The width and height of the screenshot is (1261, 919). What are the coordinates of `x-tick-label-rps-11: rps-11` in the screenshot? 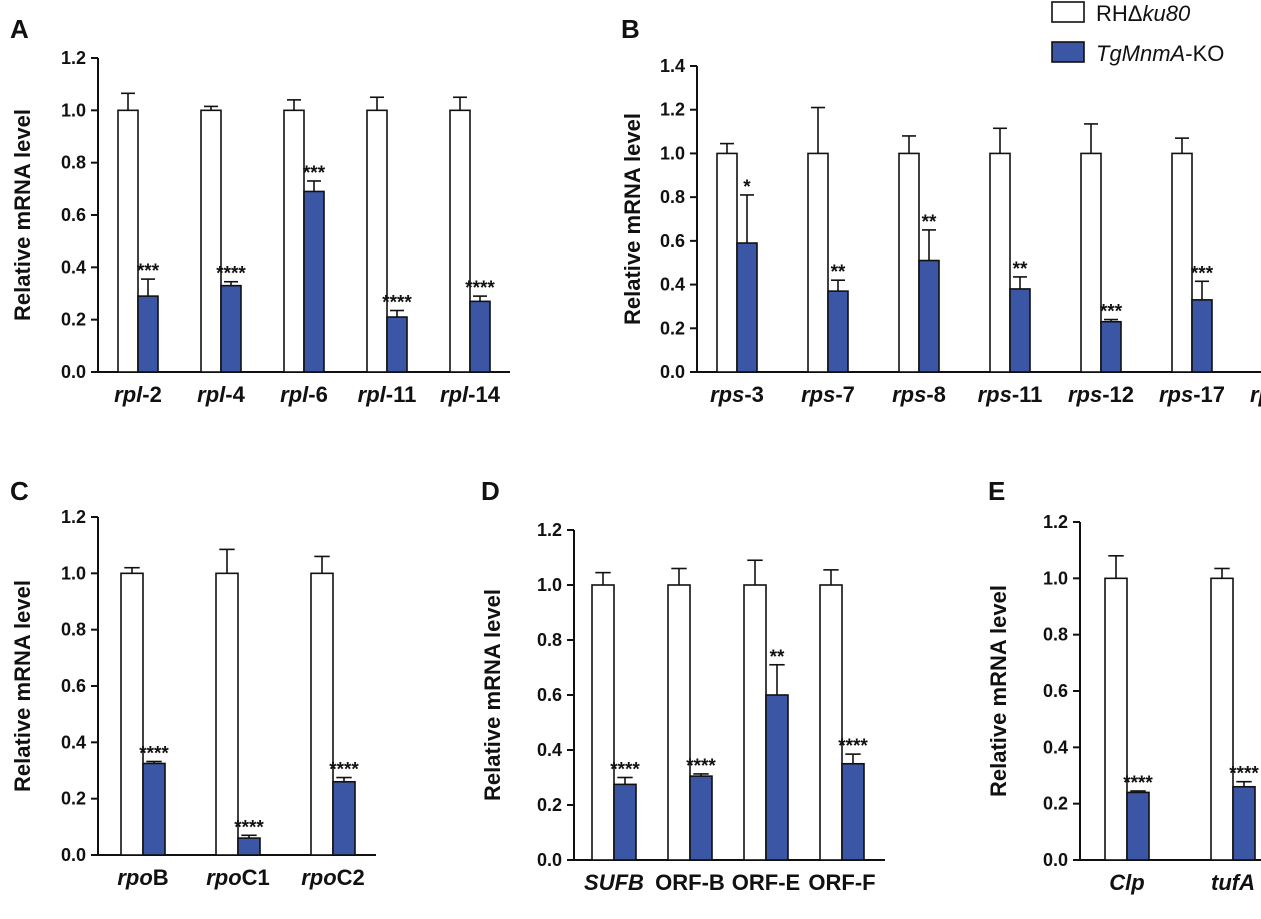 It's located at (1010, 394).